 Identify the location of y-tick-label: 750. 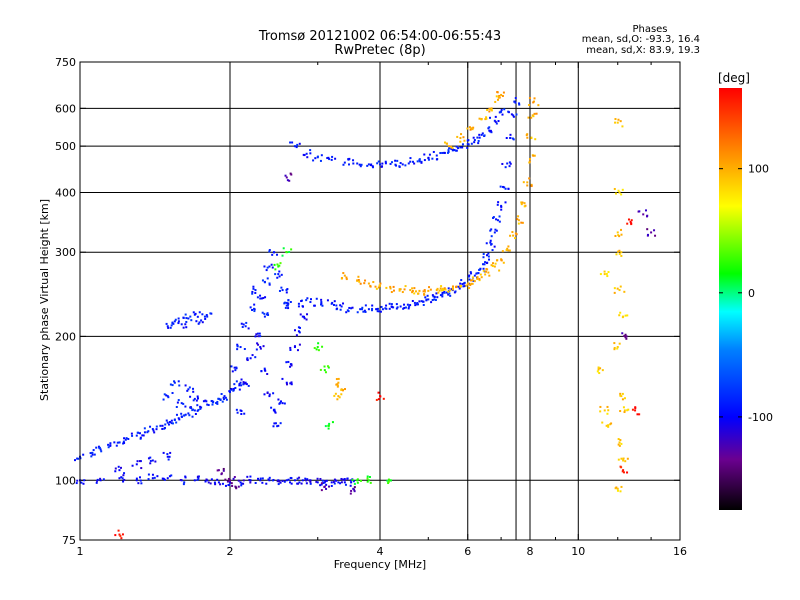
(65, 62).